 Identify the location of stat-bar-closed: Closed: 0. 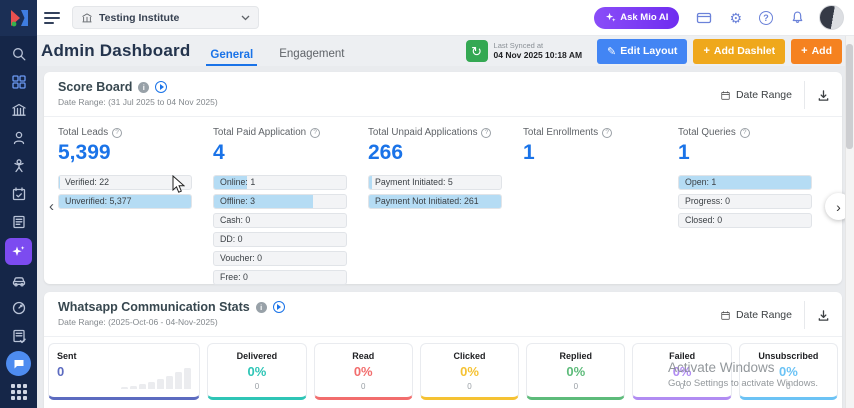
(745, 220).